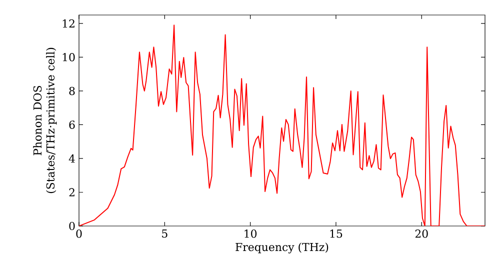 The width and height of the screenshot is (500, 280). I want to click on y-axis-title: Phonon DOS (States/THz·primitive cell), so click(45, 121).